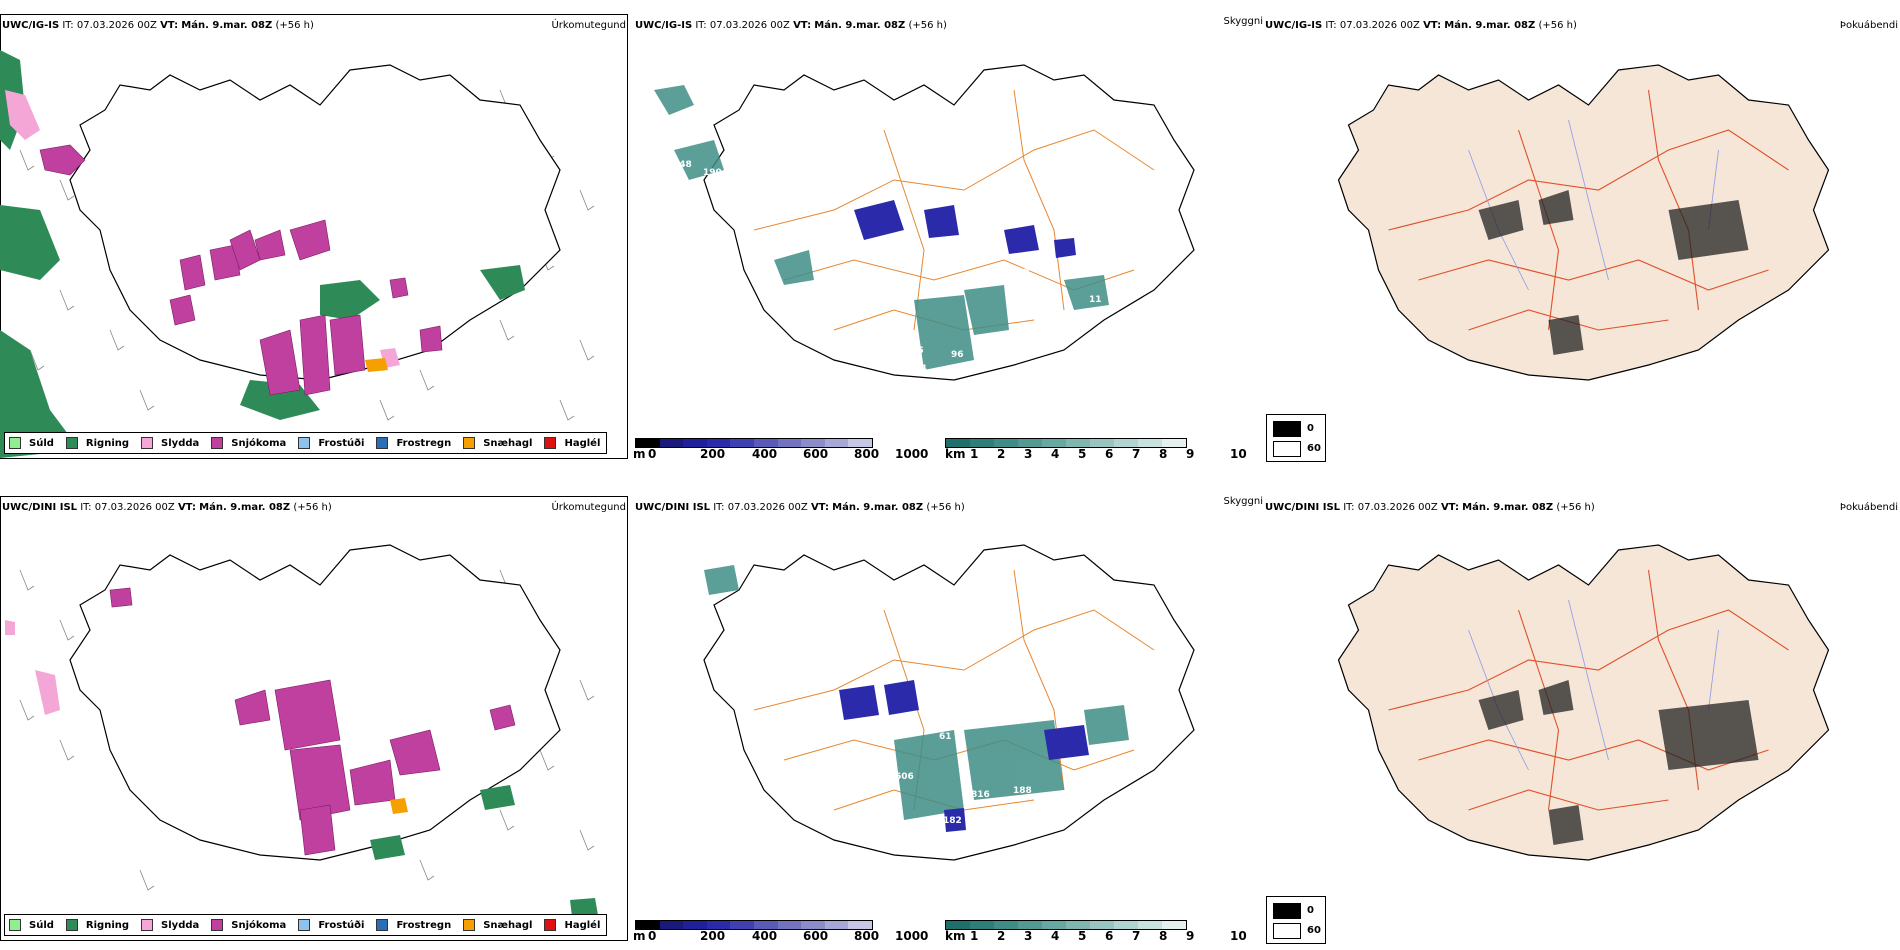 This screenshot has width=1900, height=950. I want to click on map-value-label: 180, so click(980, 837).